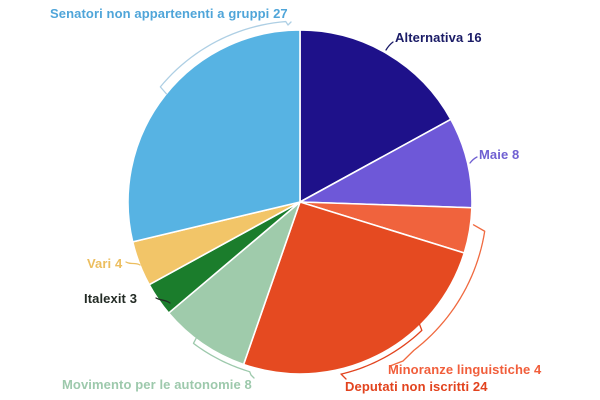 This screenshot has height=400, width=600. I want to click on leader-line-minoranze-linguistiche, so click(437, 295).